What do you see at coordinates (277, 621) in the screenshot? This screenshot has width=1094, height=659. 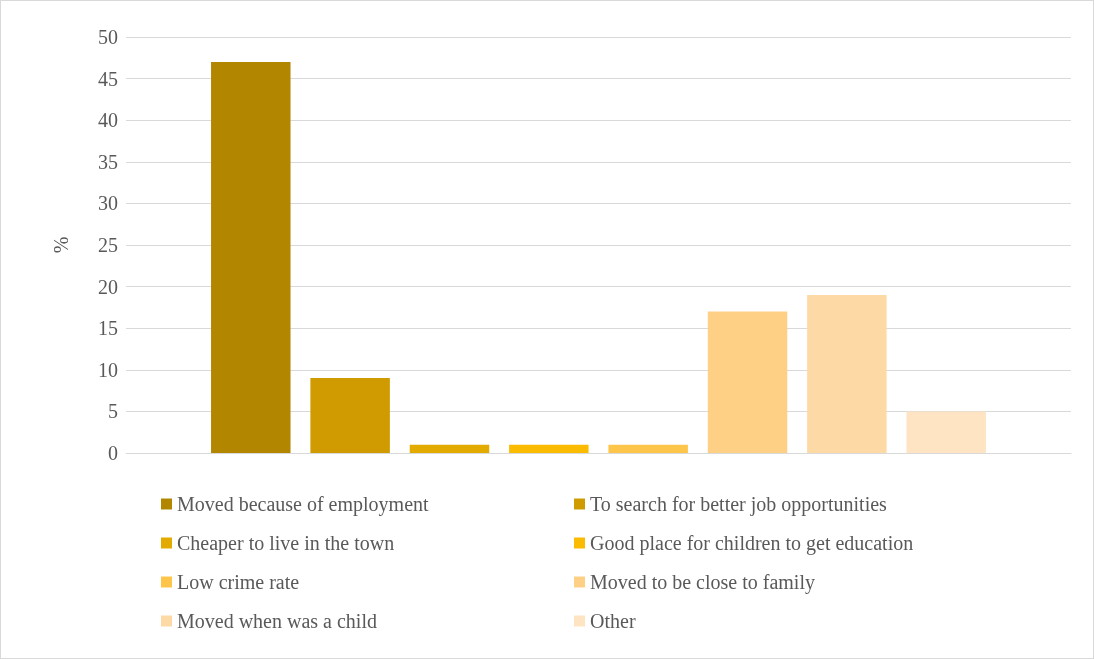 I see `legend-label: Moved when was a child` at bounding box center [277, 621].